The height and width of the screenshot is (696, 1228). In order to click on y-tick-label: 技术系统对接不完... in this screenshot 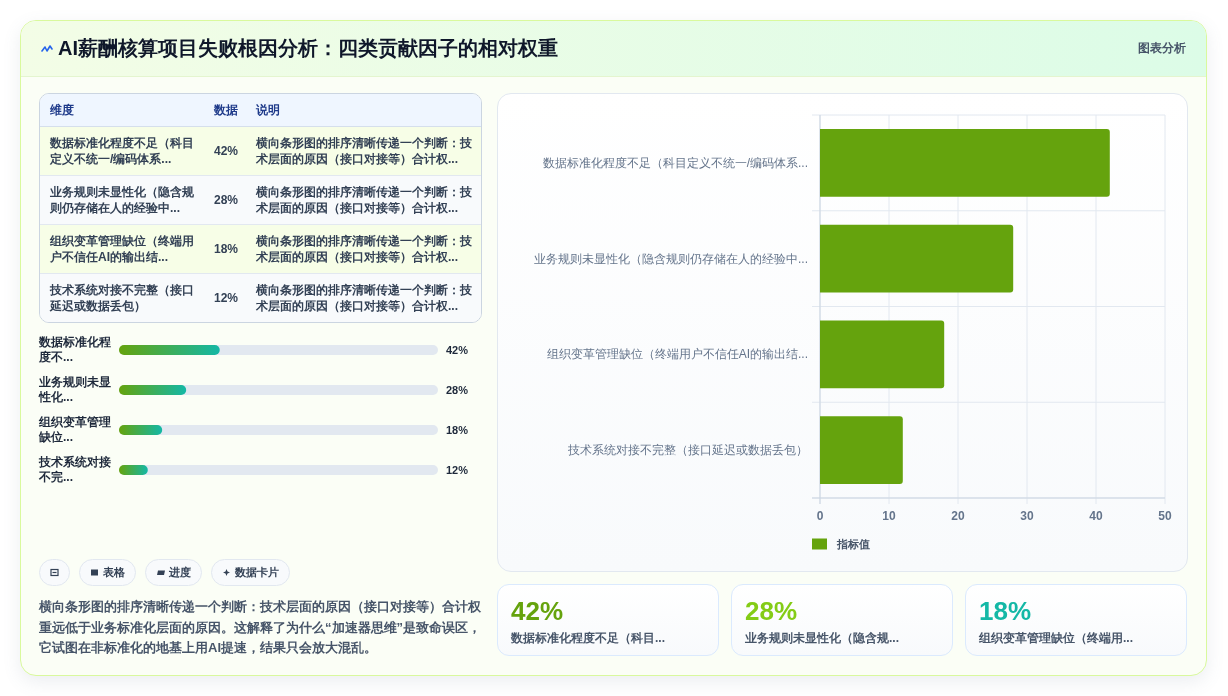, I will do `click(75, 470)`.